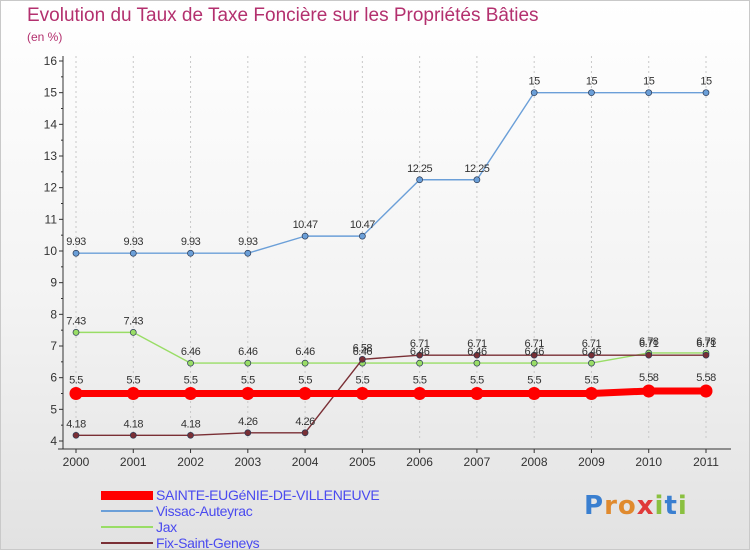  Describe the element at coordinates (534, 462) in the screenshot. I see `x-tick-label: 2008` at that location.